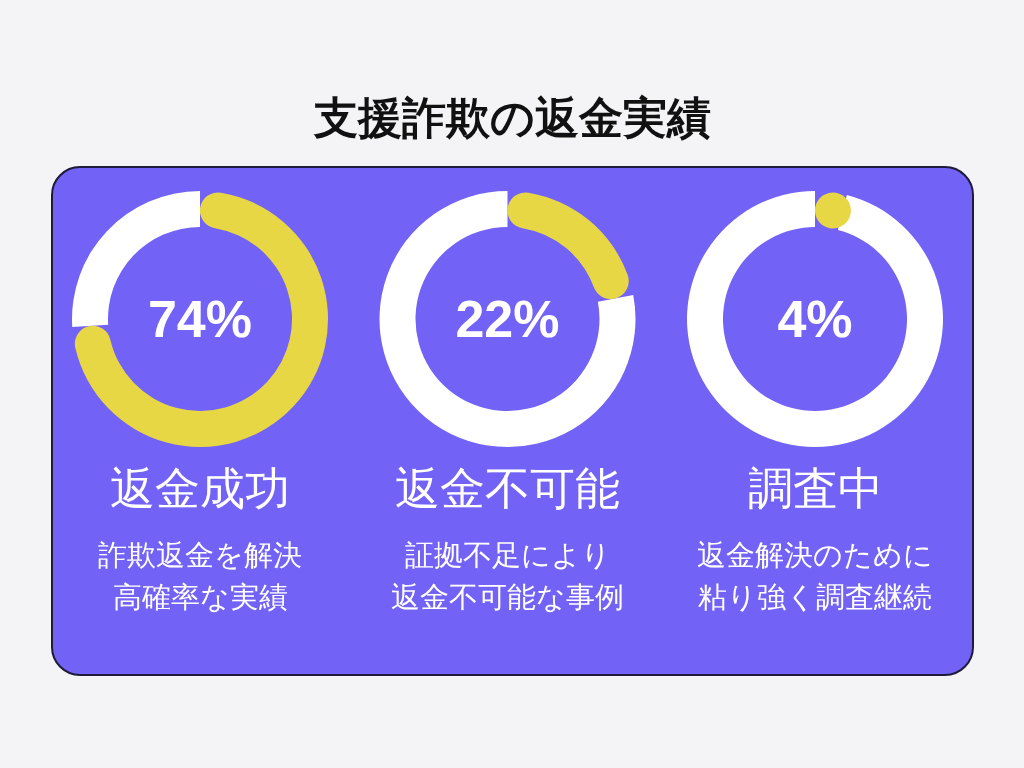  I want to click on text: 詐欺返金を解決, so click(200, 555).